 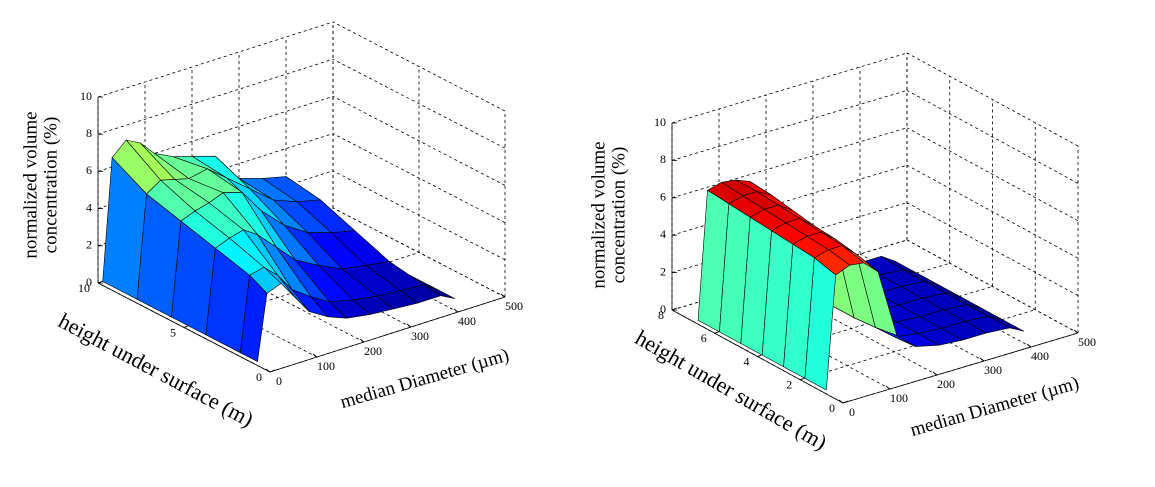 What do you see at coordinates (661, 315) in the screenshot?
I see `y-tick-label: 8` at bounding box center [661, 315].